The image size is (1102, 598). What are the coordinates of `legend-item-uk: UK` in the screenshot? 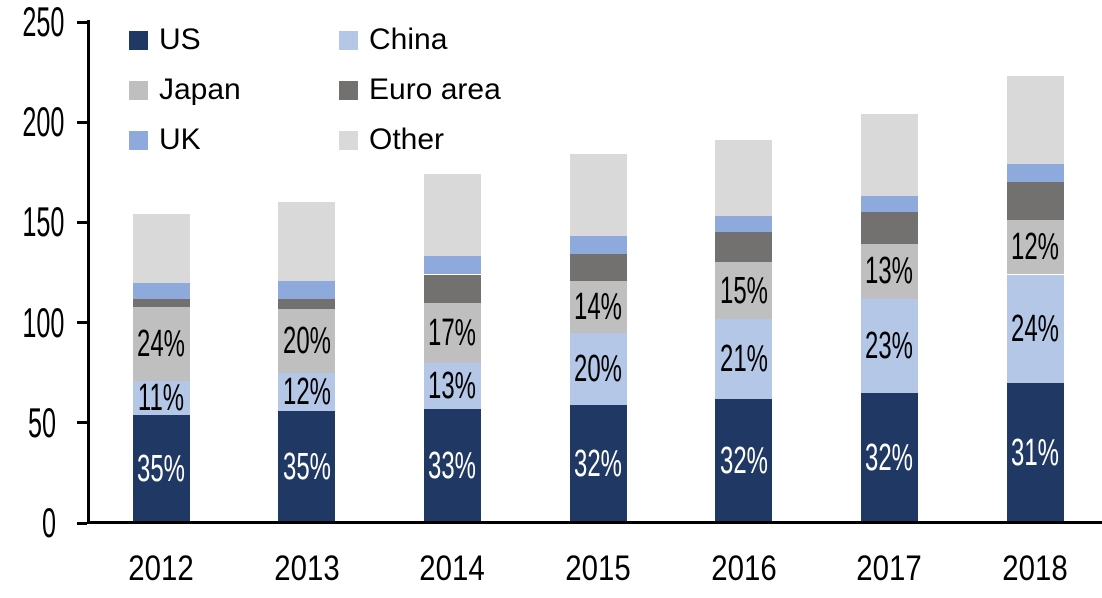 It's located at (234, 140).